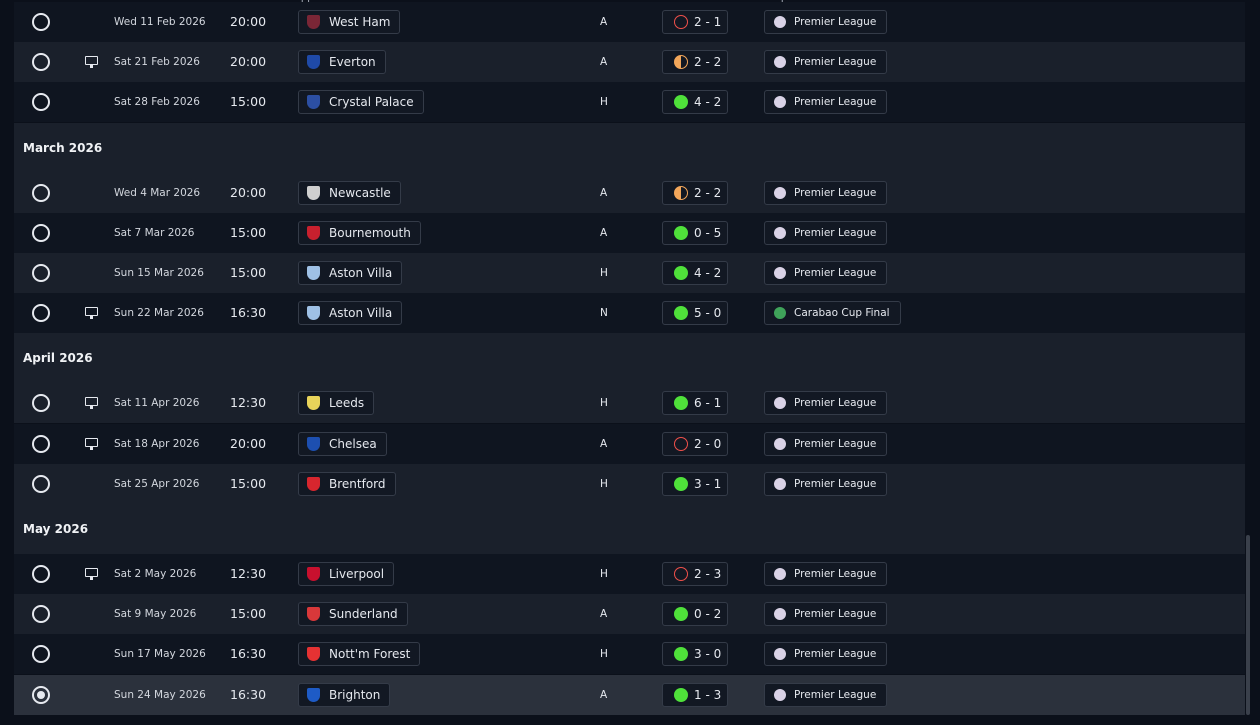  I want to click on result-badge: 0 - 5, so click(695, 232).